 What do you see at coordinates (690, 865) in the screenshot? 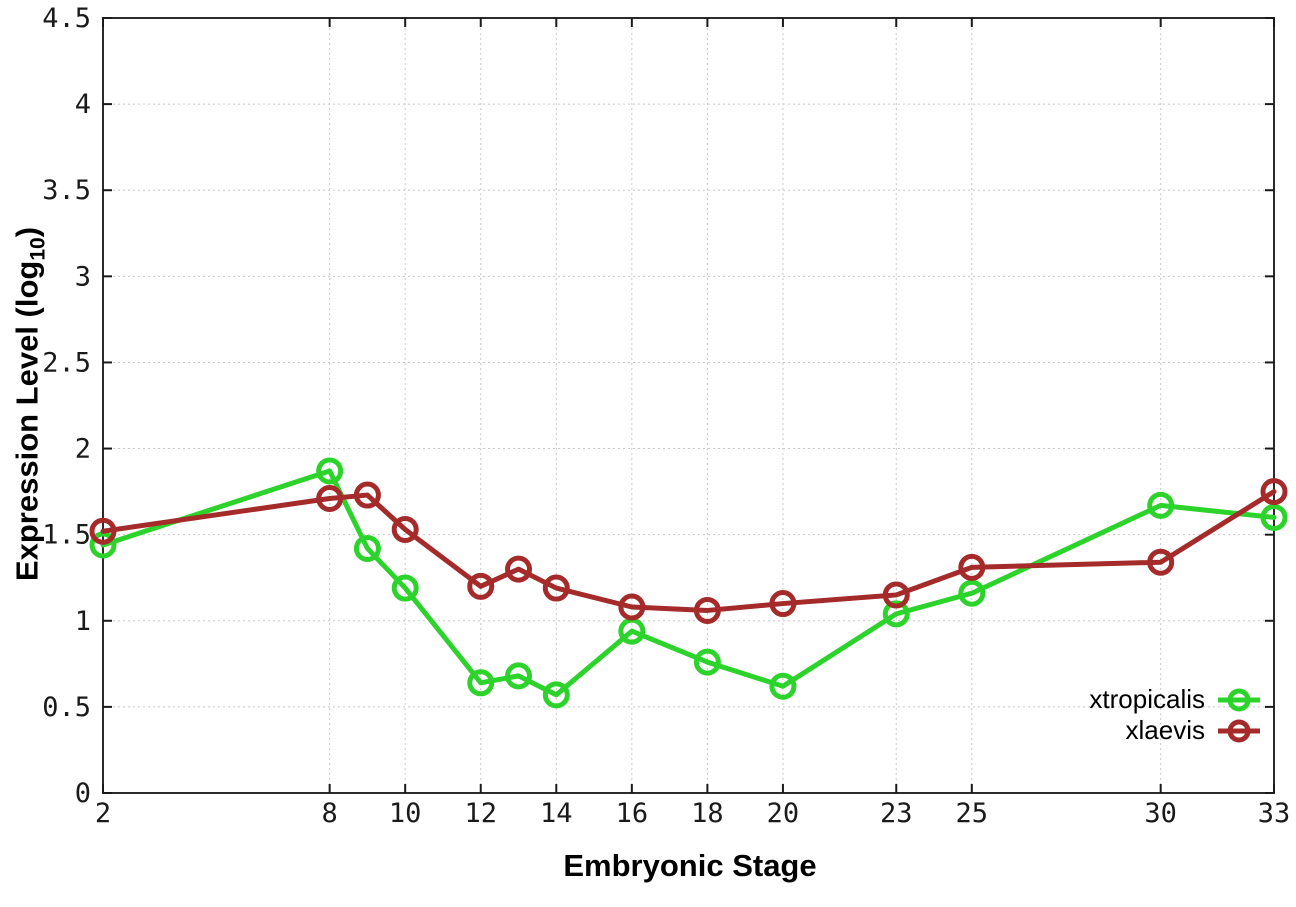
I see `x-axis-title: Embryonic Stage` at bounding box center [690, 865].